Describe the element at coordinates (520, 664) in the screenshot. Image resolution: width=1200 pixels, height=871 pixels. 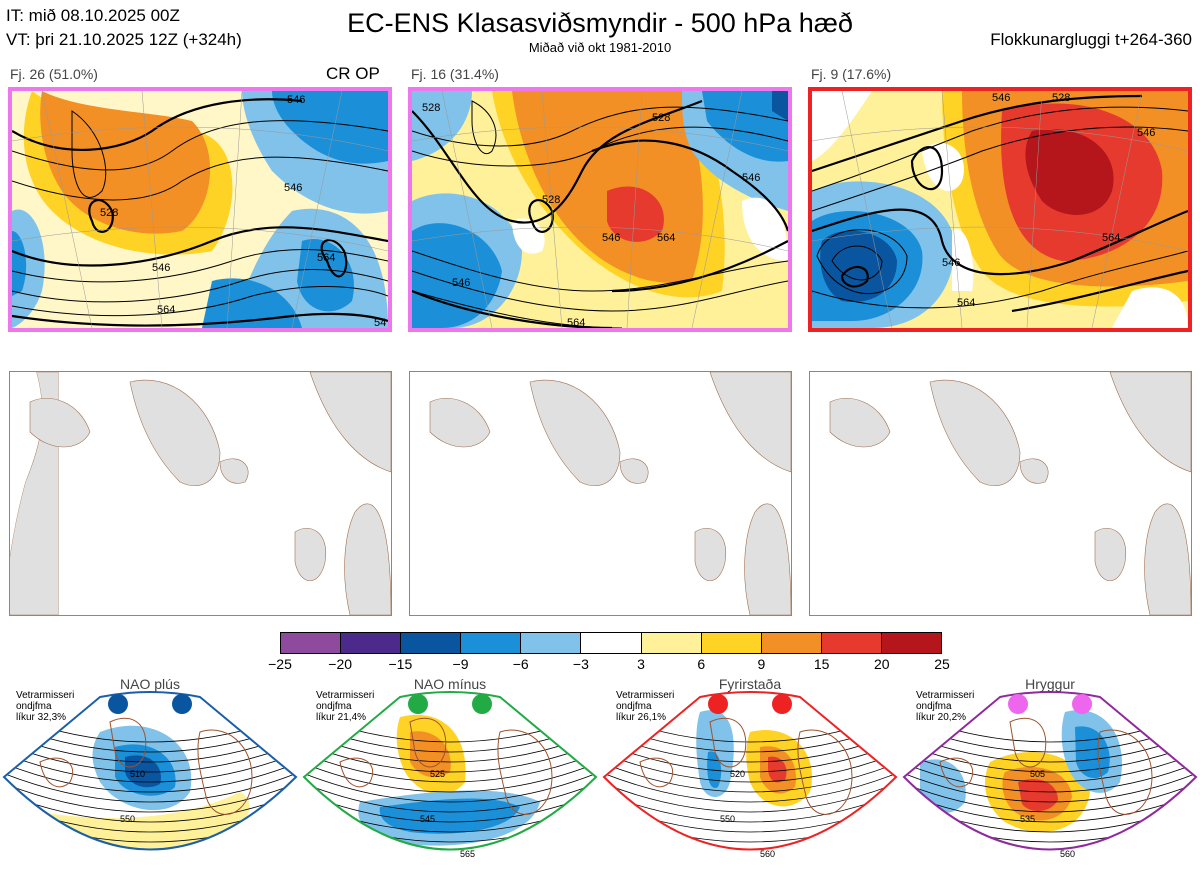
I see `colorbar-tick-label: −6` at that location.